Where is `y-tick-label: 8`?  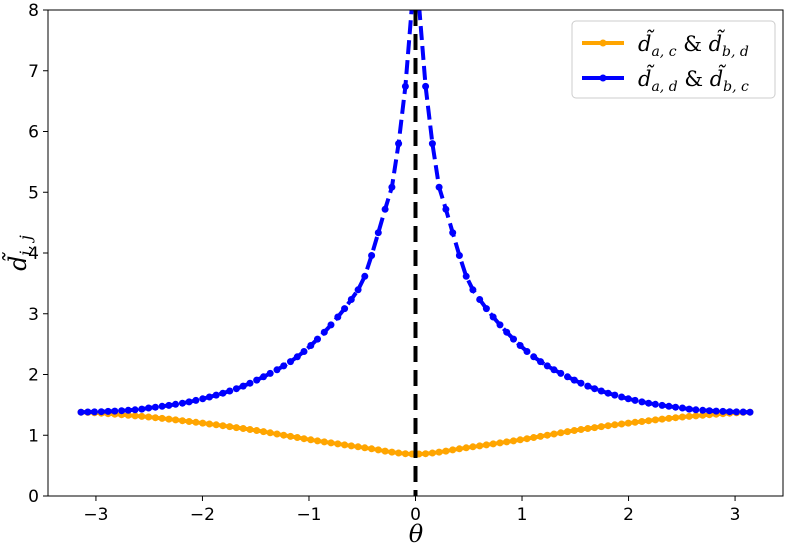
y-tick-label: 8 is located at coordinates (33, 11).